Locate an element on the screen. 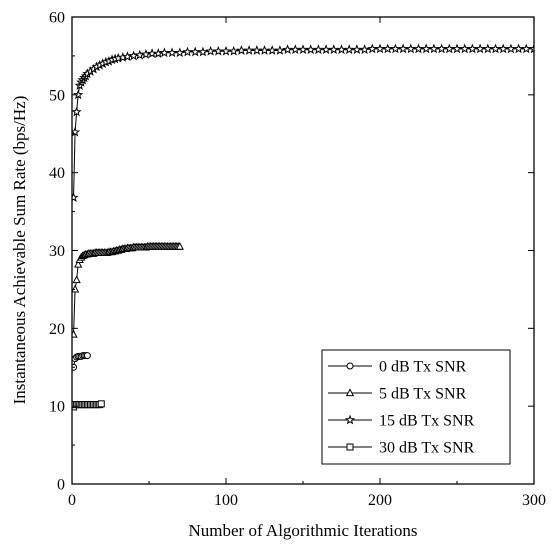 This screenshot has height=544, width=554. legend-label: 15 dB Tx SNR is located at coordinates (427, 421).